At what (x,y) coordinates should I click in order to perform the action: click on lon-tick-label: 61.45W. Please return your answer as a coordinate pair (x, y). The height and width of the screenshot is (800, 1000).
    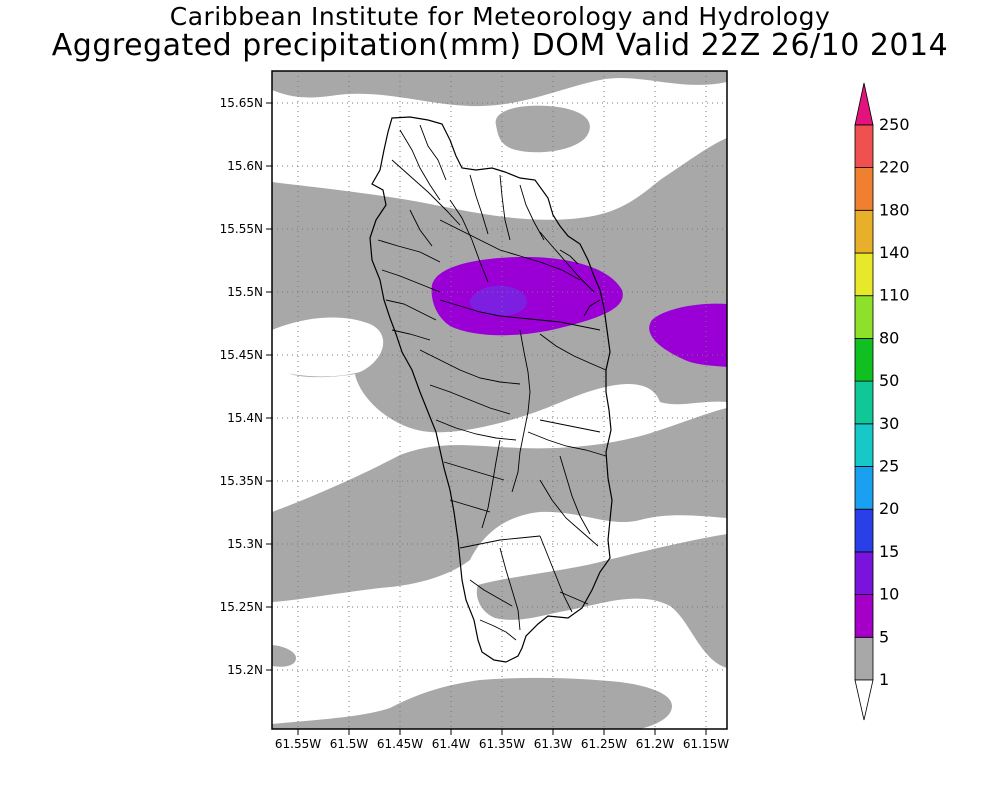
    Looking at the image, I should click on (400, 744).